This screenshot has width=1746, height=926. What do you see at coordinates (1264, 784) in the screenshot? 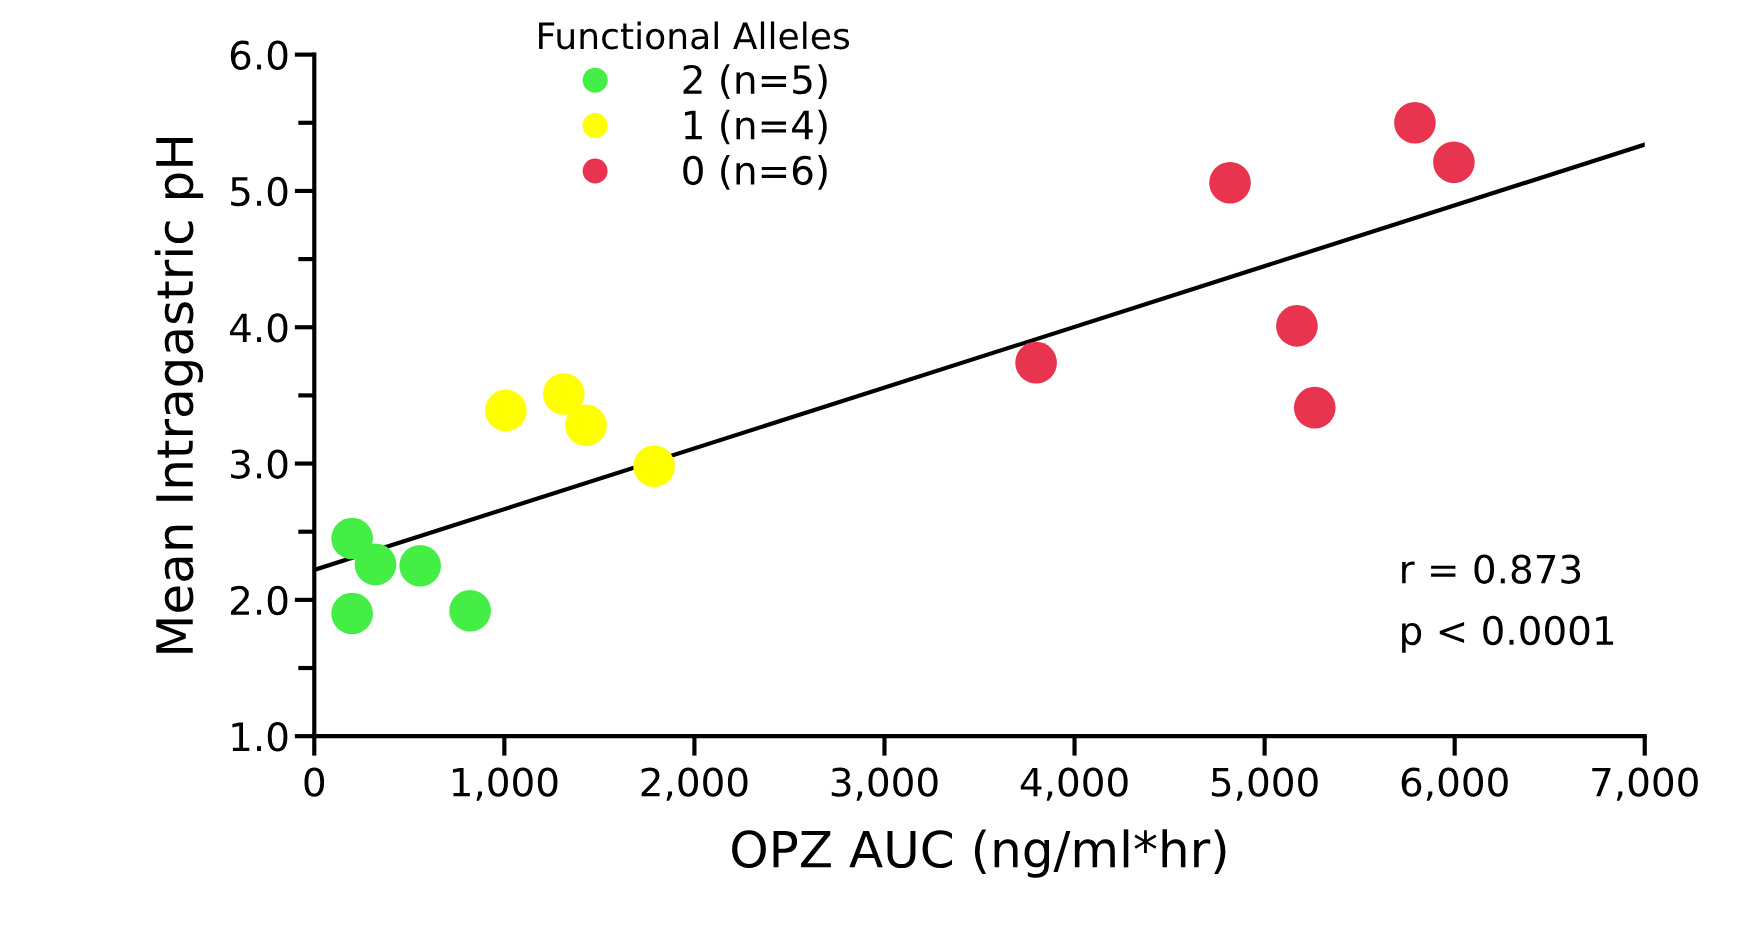
I see `x-tick-label: 5,000` at bounding box center [1264, 784].